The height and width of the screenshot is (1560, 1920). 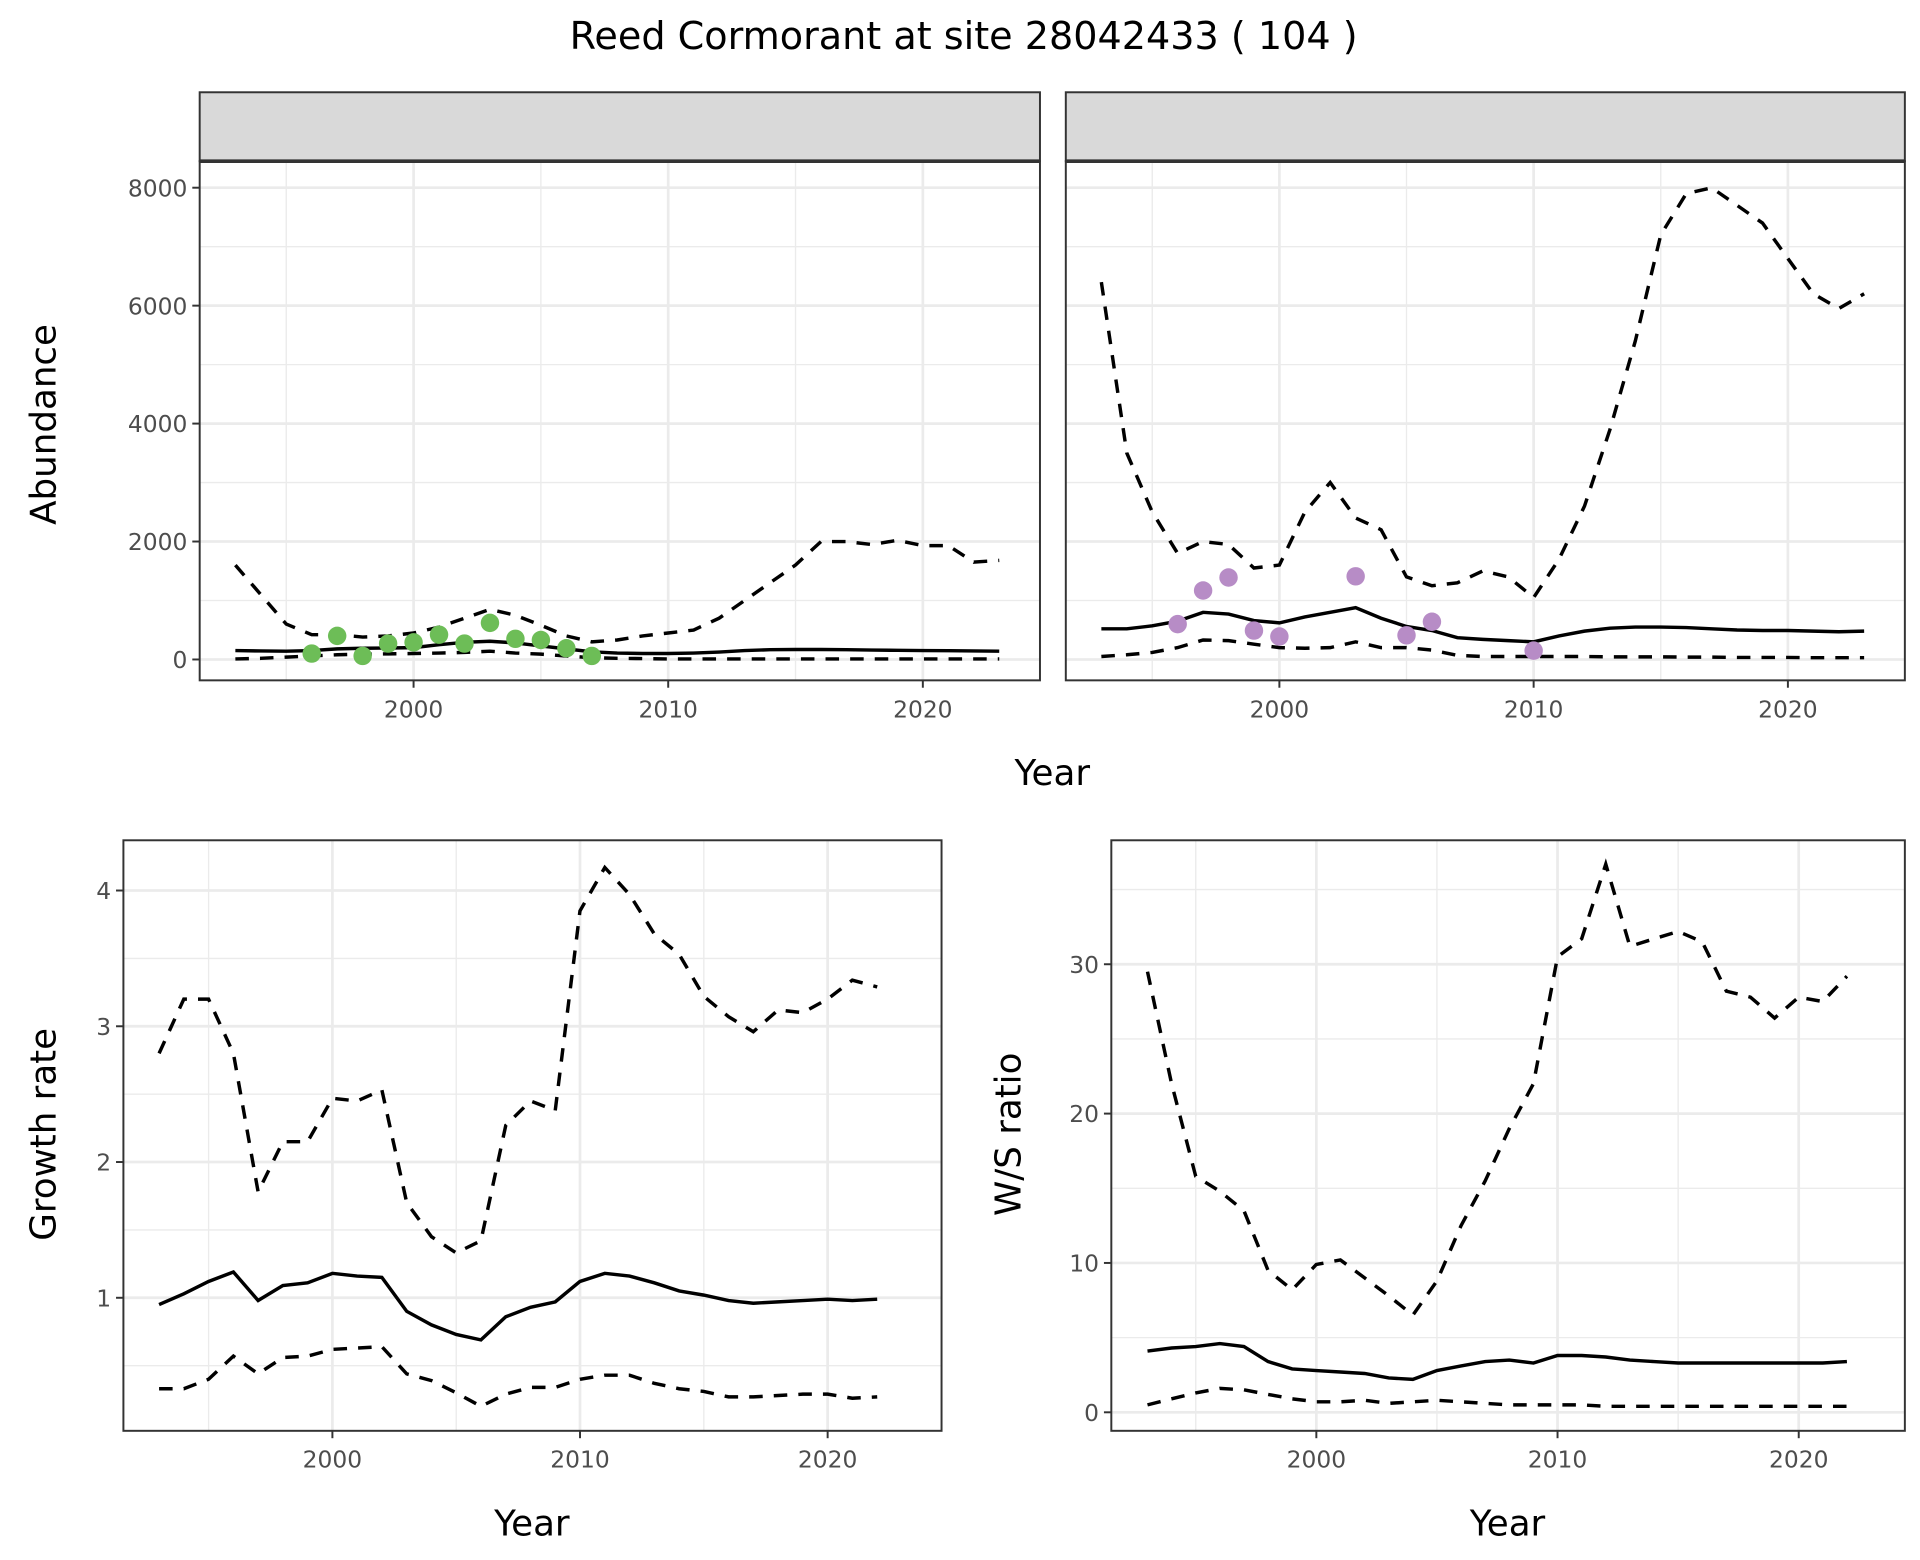 I want to click on y-tick-label: 20, so click(x=1084, y=1114).